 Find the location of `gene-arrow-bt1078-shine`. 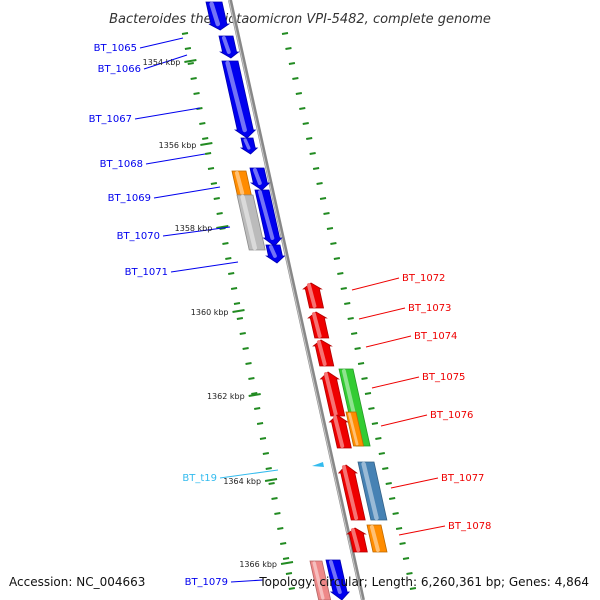

gene-arrow-bt1078-shine is located at coordinates (355, 540).